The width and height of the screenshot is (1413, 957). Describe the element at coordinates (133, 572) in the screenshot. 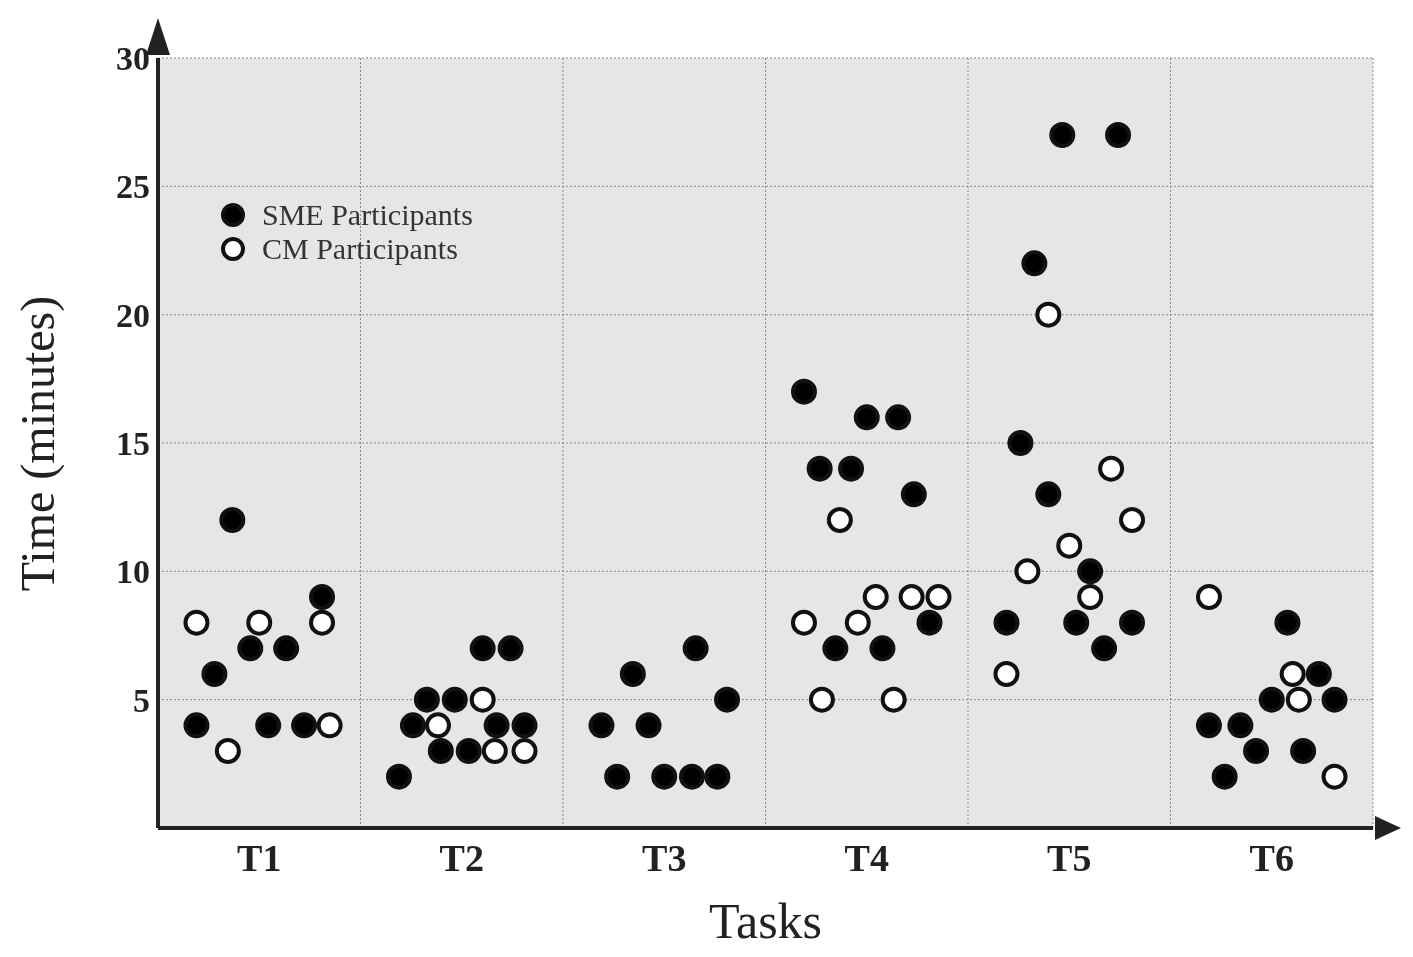

I see `y-tick-label: 10` at that location.